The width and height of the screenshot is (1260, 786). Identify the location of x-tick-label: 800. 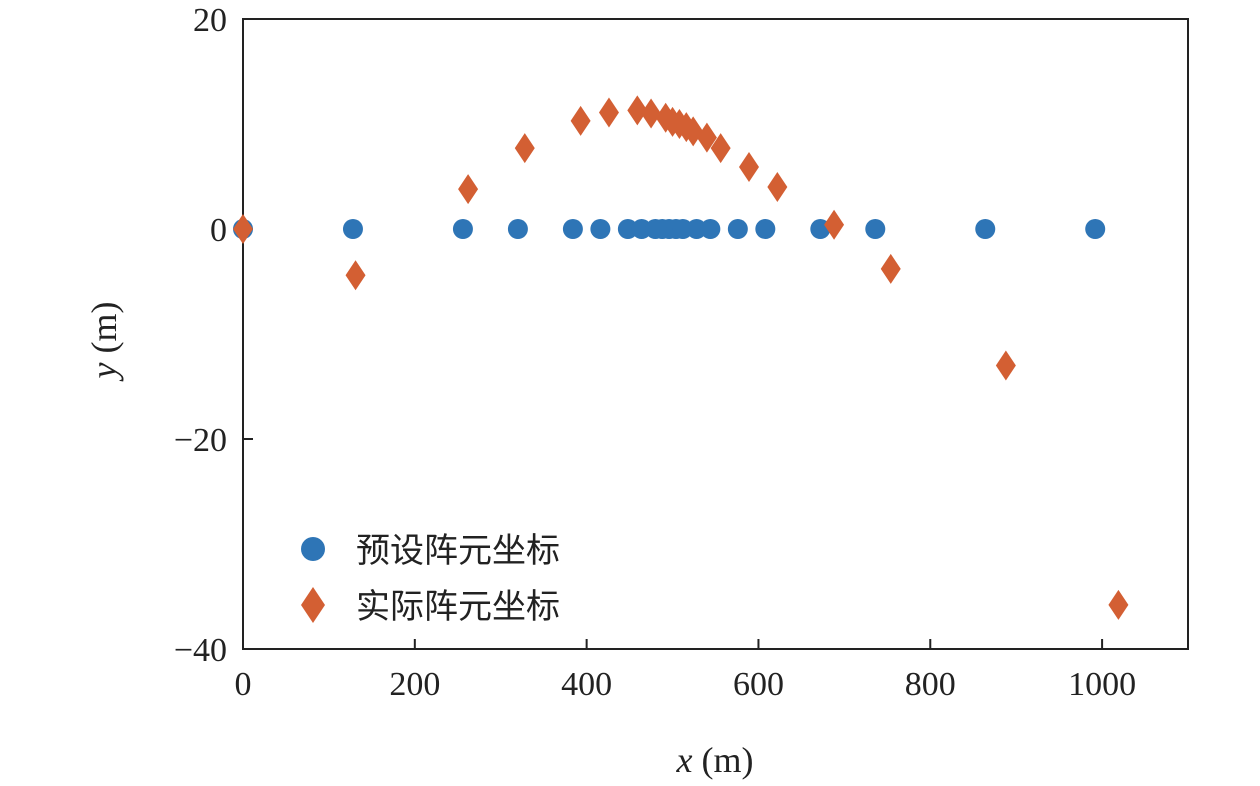
(930, 684).